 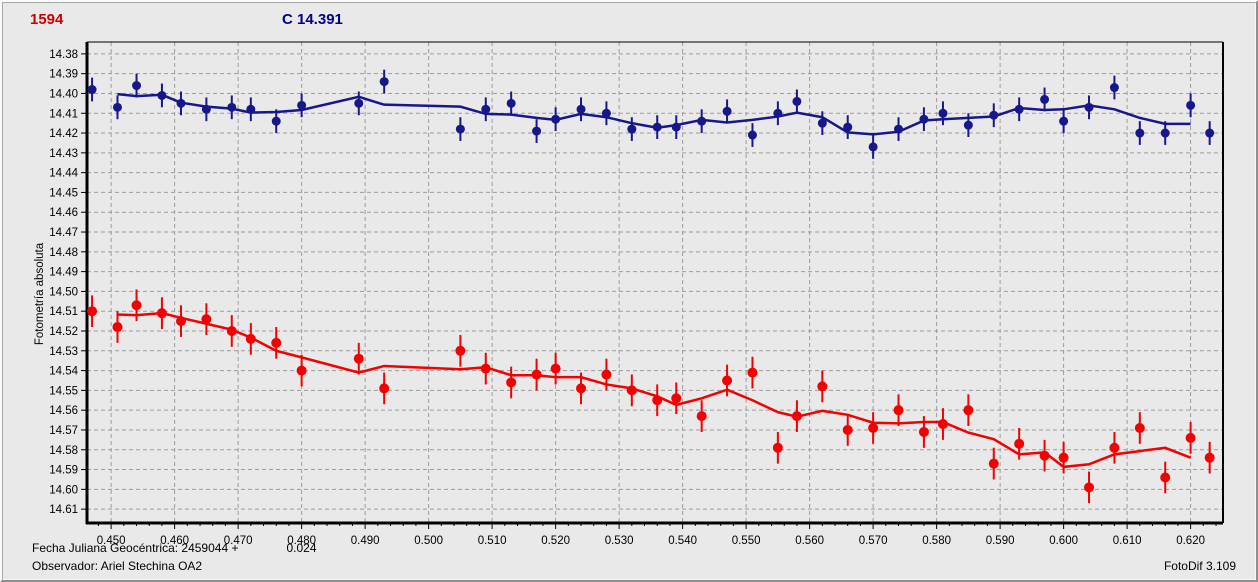 What do you see at coordinates (63, 174) in the screenshot?
I see `svg-text: 14.44` at bounding box center [63, 174].